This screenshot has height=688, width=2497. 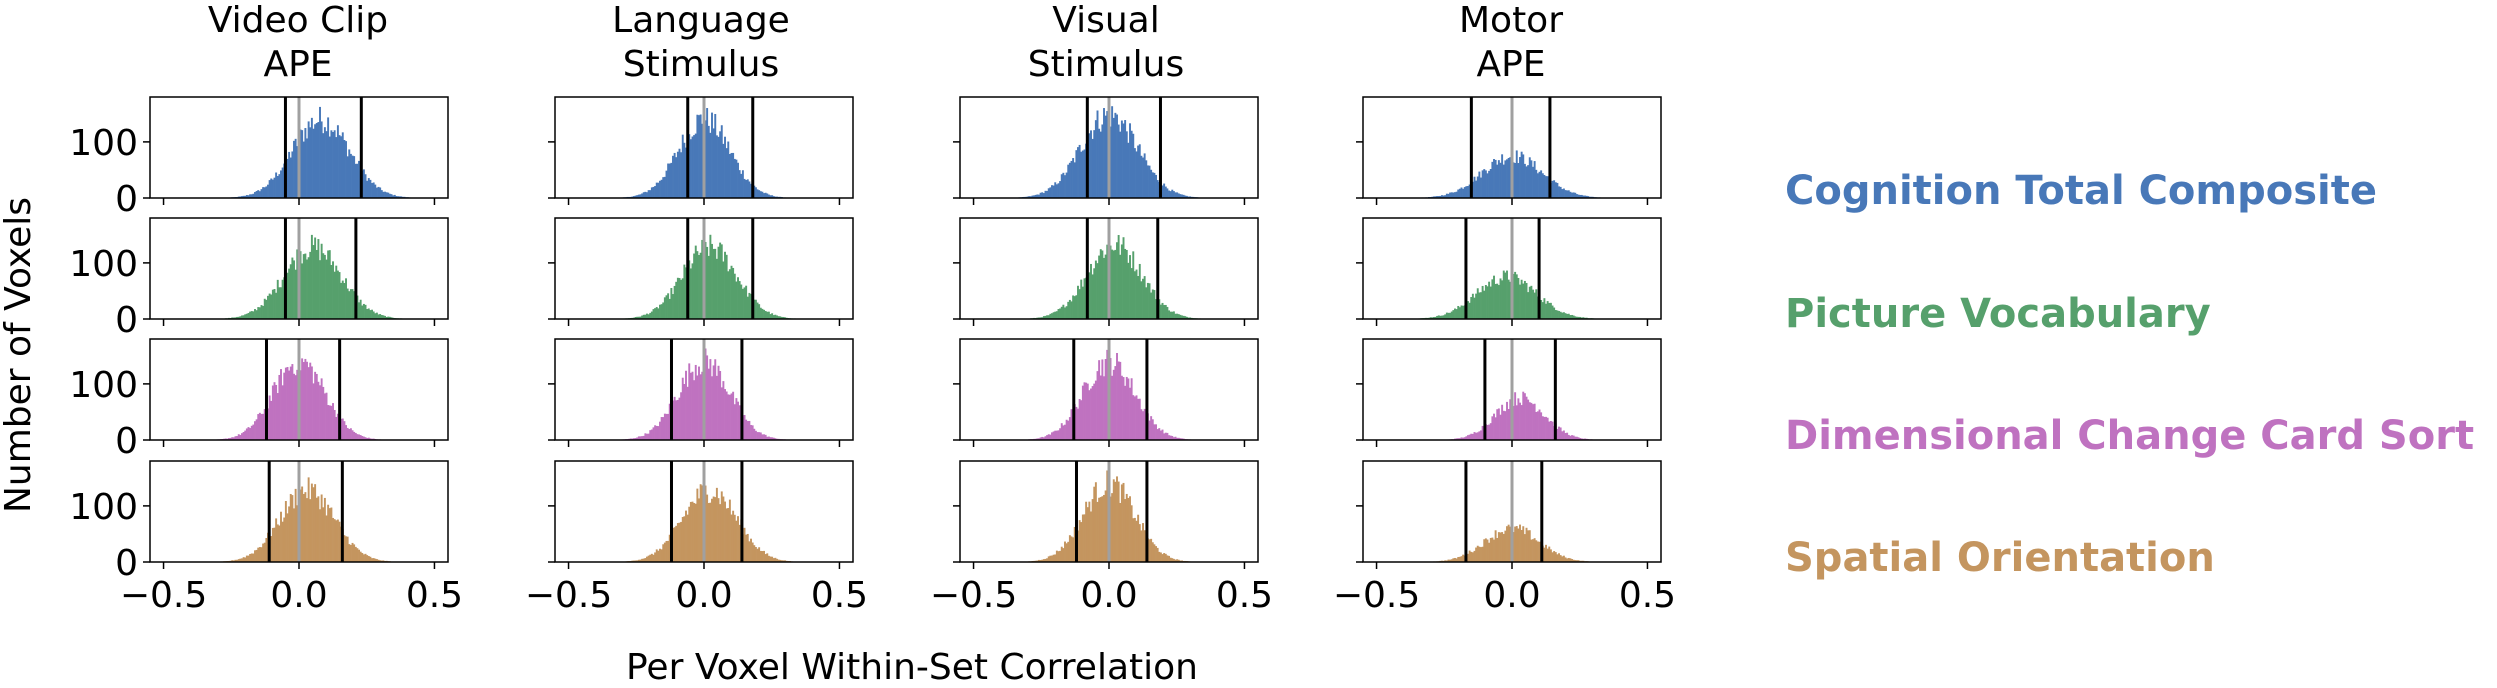 What do you see at coordinates (297, 64) in the screenshot?
I see `column-title-1-line2: APE` at bounding box center [297, 64].